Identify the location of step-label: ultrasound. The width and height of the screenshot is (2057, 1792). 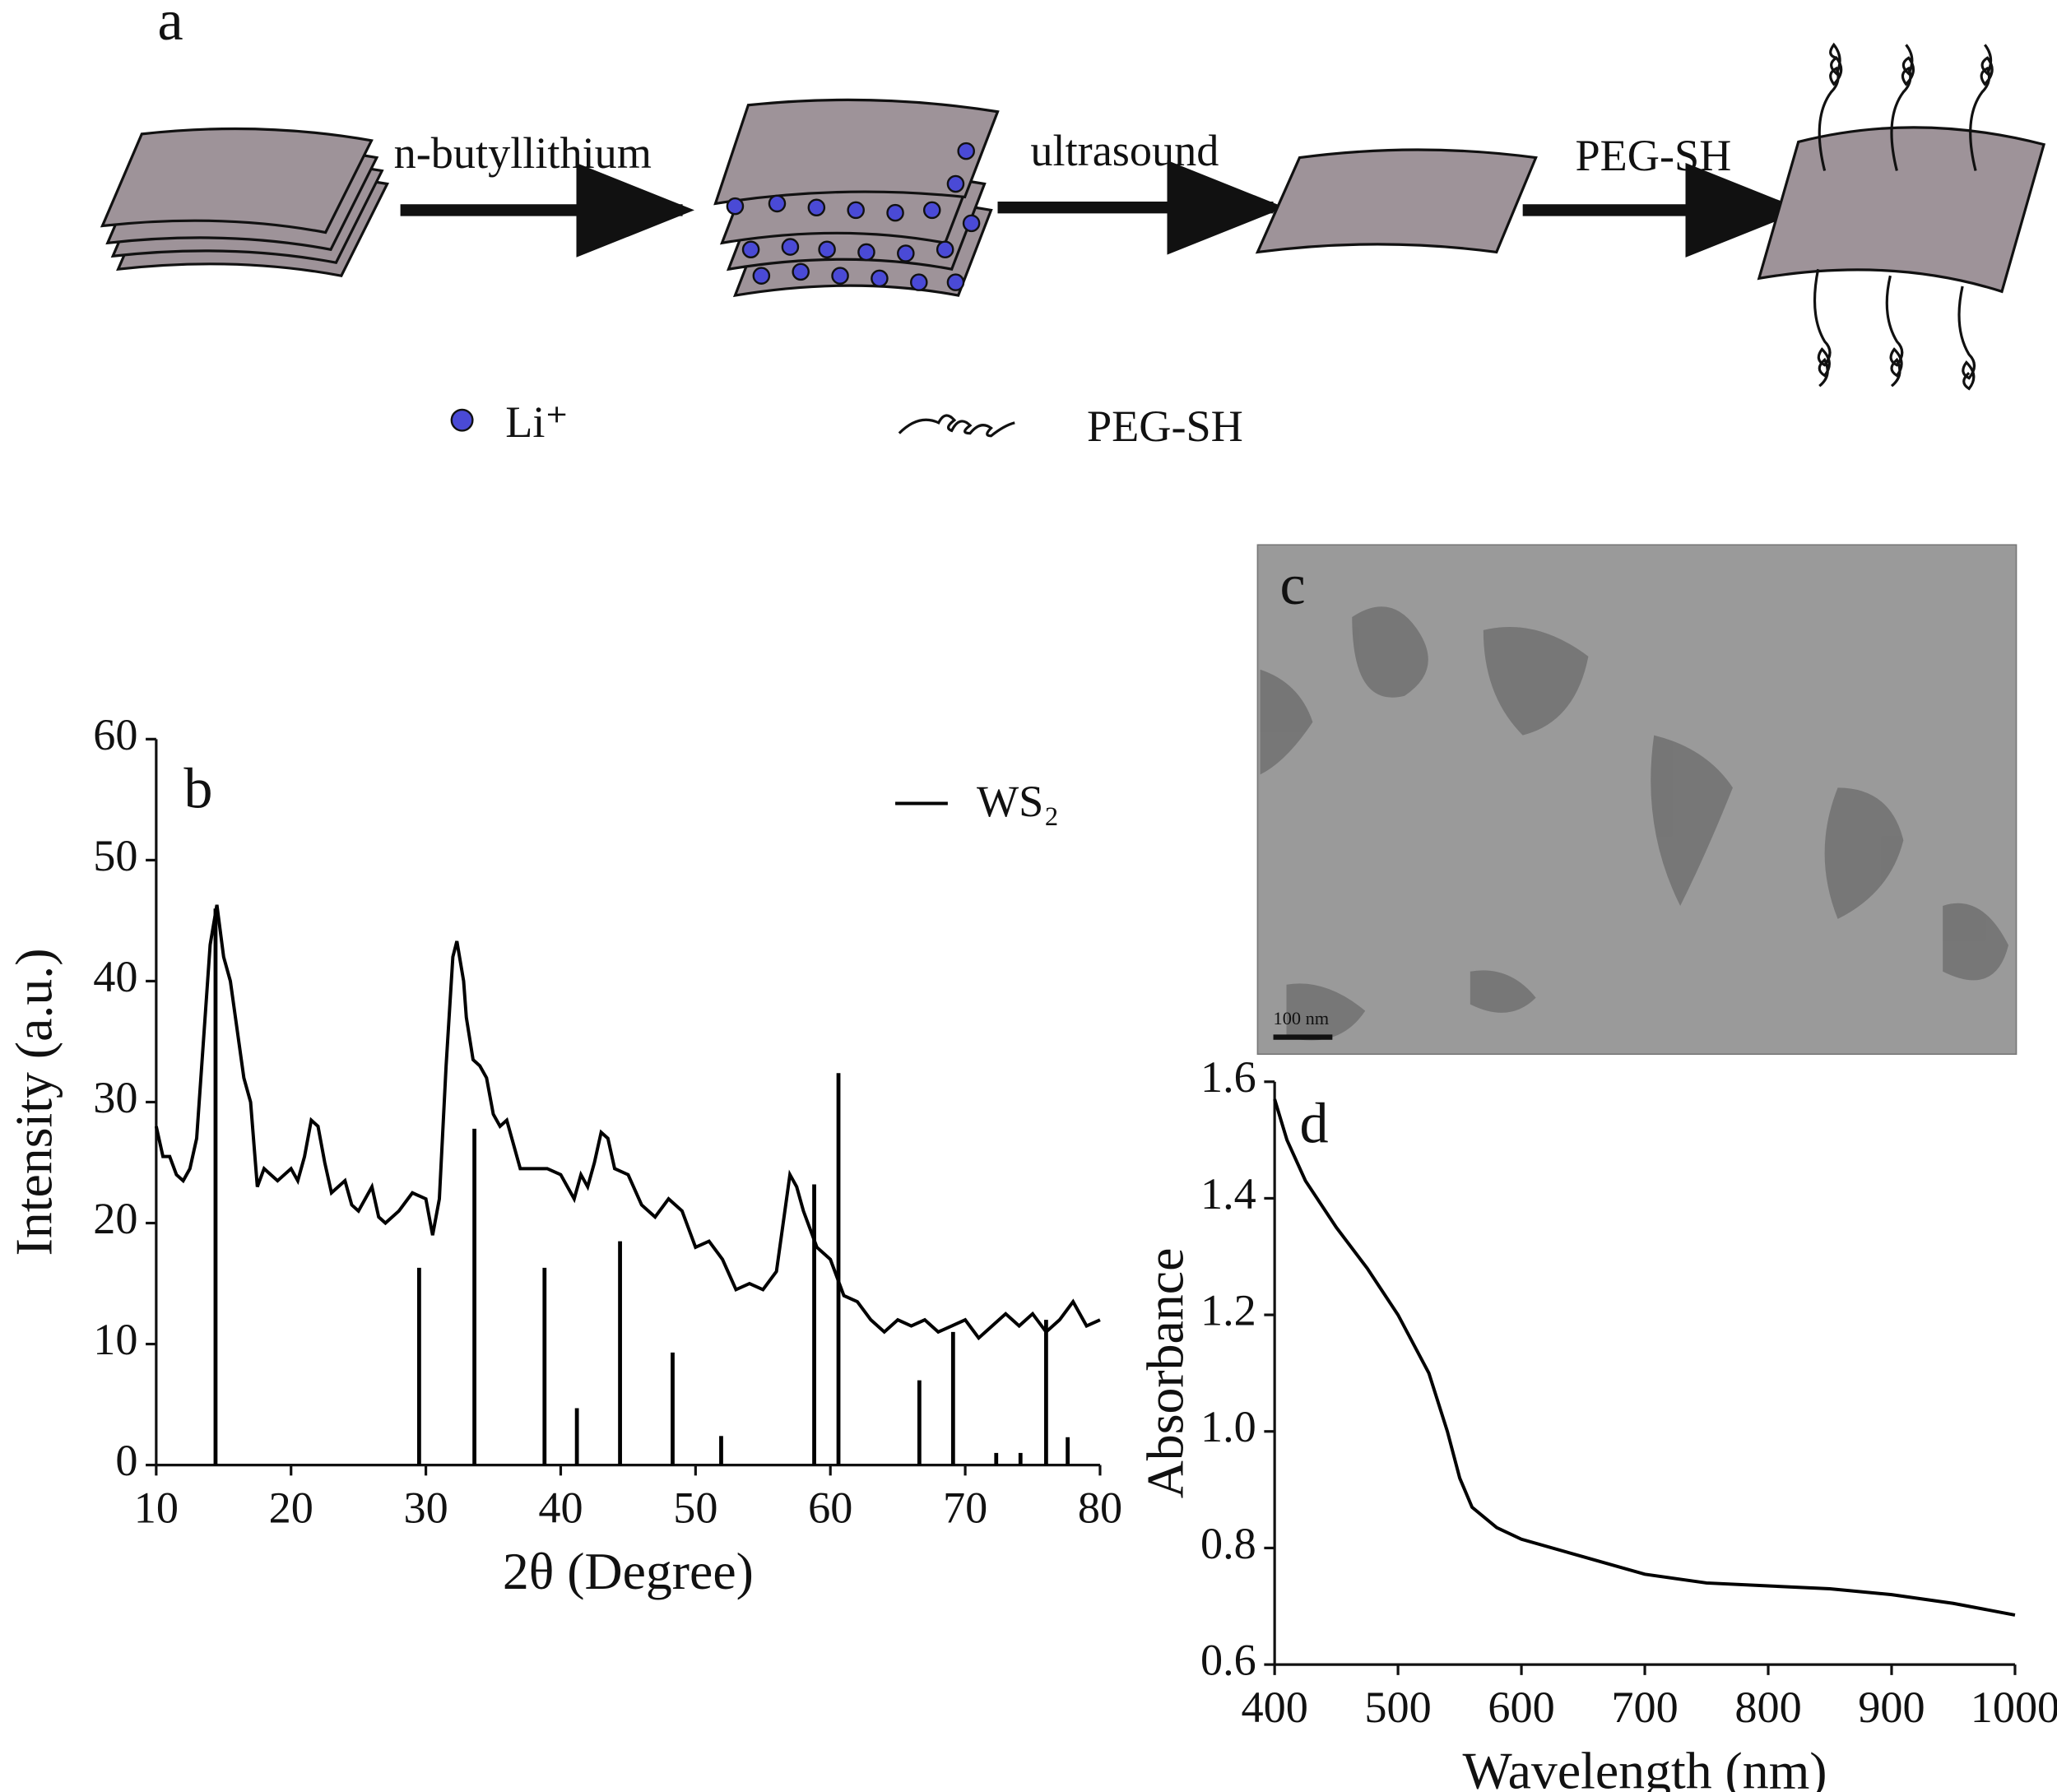
(1124, 150).